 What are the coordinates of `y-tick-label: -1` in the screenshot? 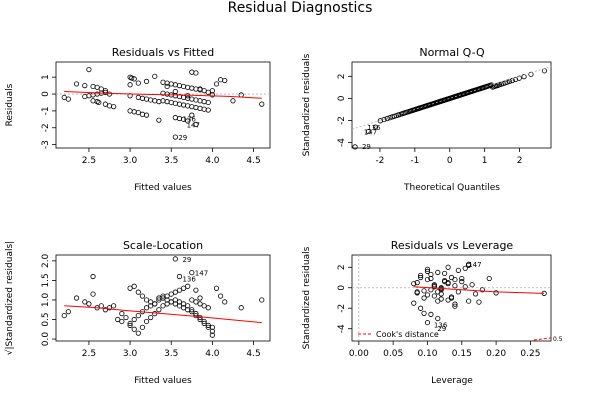 It's located at (46, 110).